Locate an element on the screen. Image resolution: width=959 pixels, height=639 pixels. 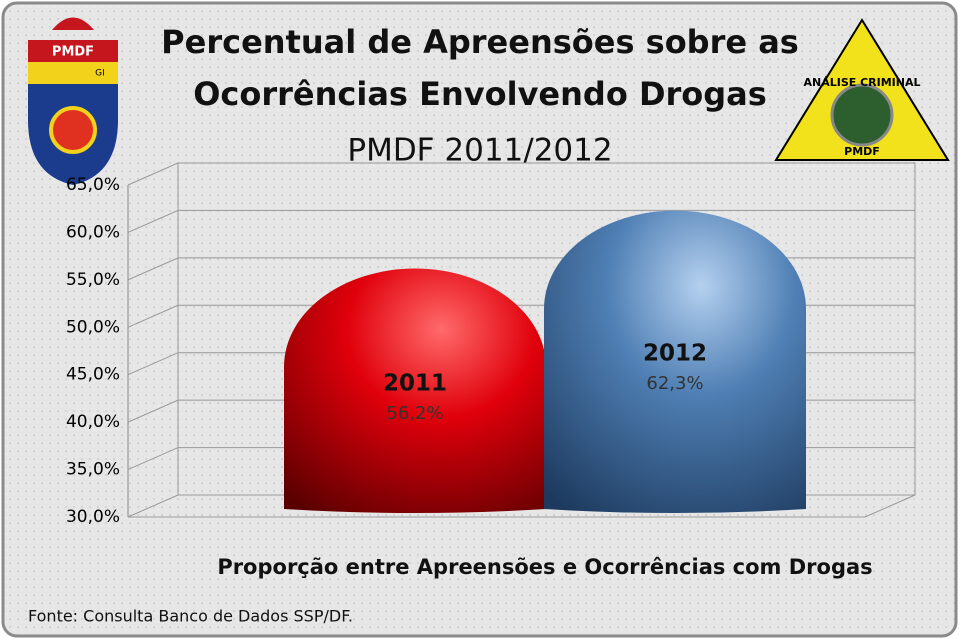
title-line: Ocorrências Envolvendo Drogas is located at coordinates (480, 94).